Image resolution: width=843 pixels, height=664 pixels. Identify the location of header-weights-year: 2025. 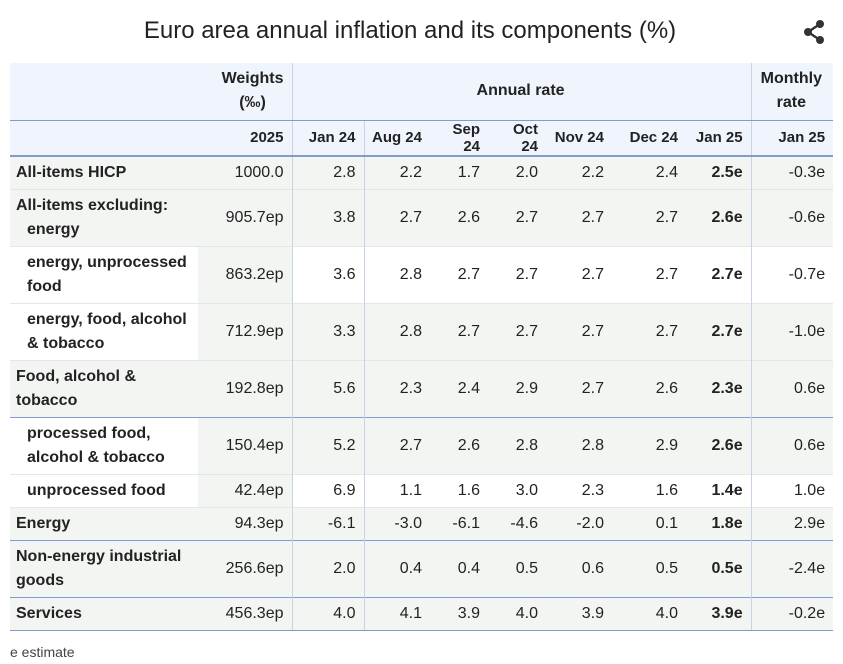
(245, 138).